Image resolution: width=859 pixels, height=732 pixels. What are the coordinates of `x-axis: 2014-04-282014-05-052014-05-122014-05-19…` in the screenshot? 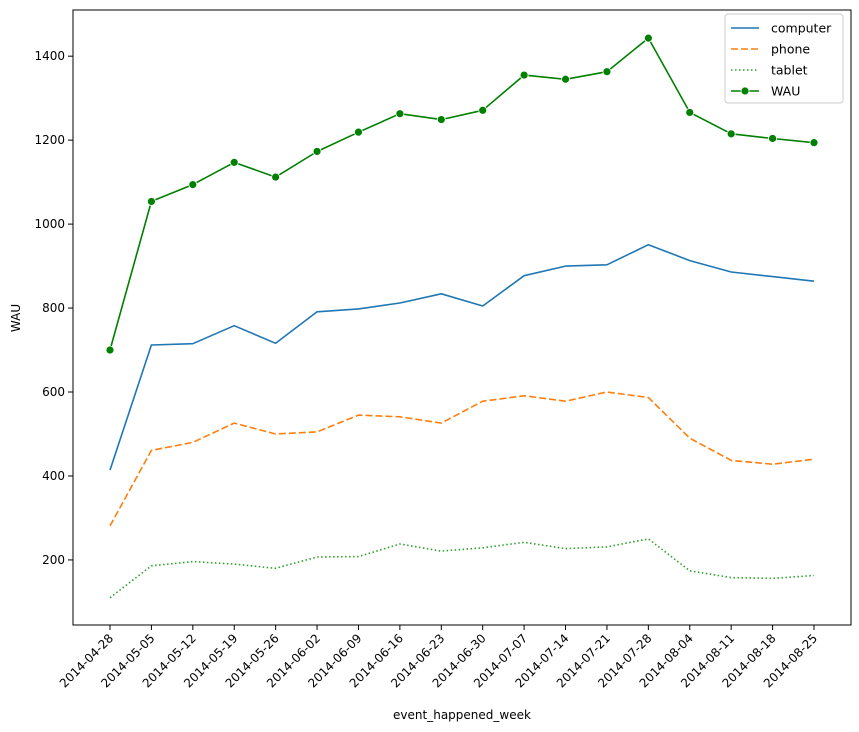 It's located at (438, 657).